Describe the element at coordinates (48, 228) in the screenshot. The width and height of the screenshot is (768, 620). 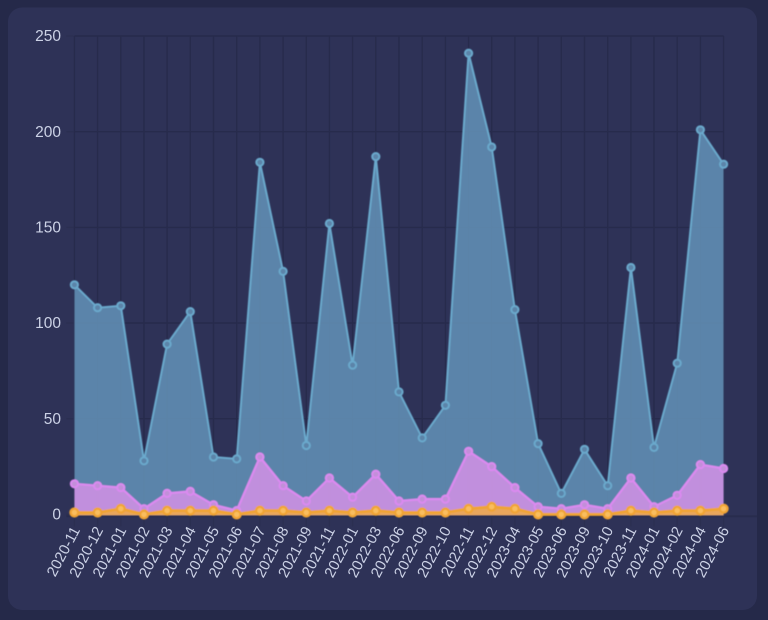
I see `svg-text: 150` at that location.